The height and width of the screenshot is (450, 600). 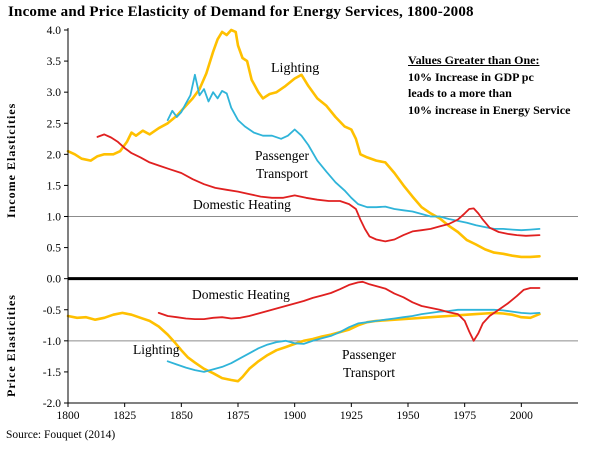 What do you see at coordinates (281, 173) in the screenshot?
I see `series-label-passenger-line2: Transport` at bounding box center [281, 173].